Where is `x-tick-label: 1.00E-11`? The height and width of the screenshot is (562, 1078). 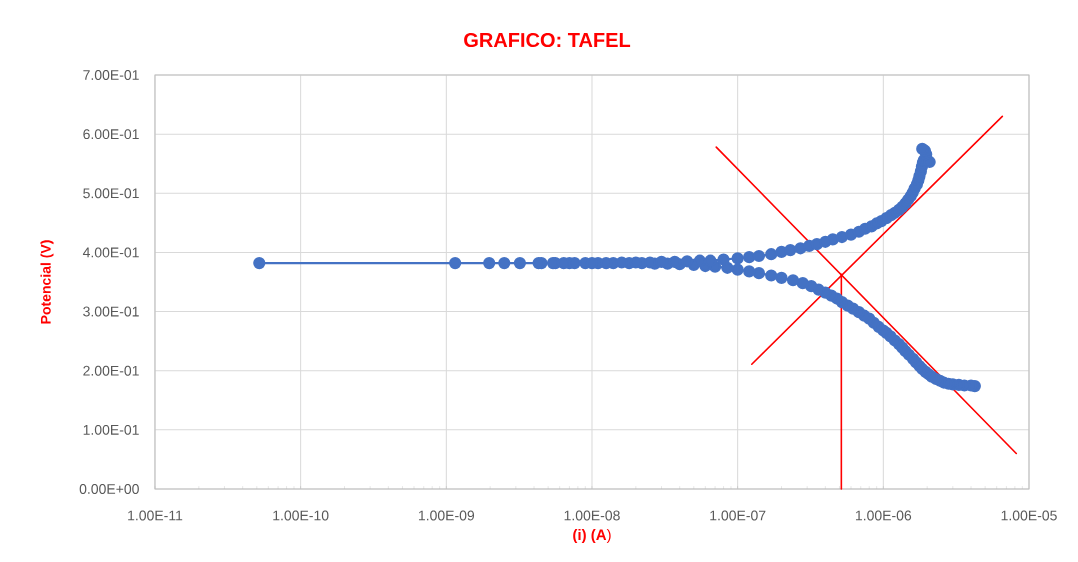 x-tick-label: 1.00E-11 is located at coordinates (155, 515).